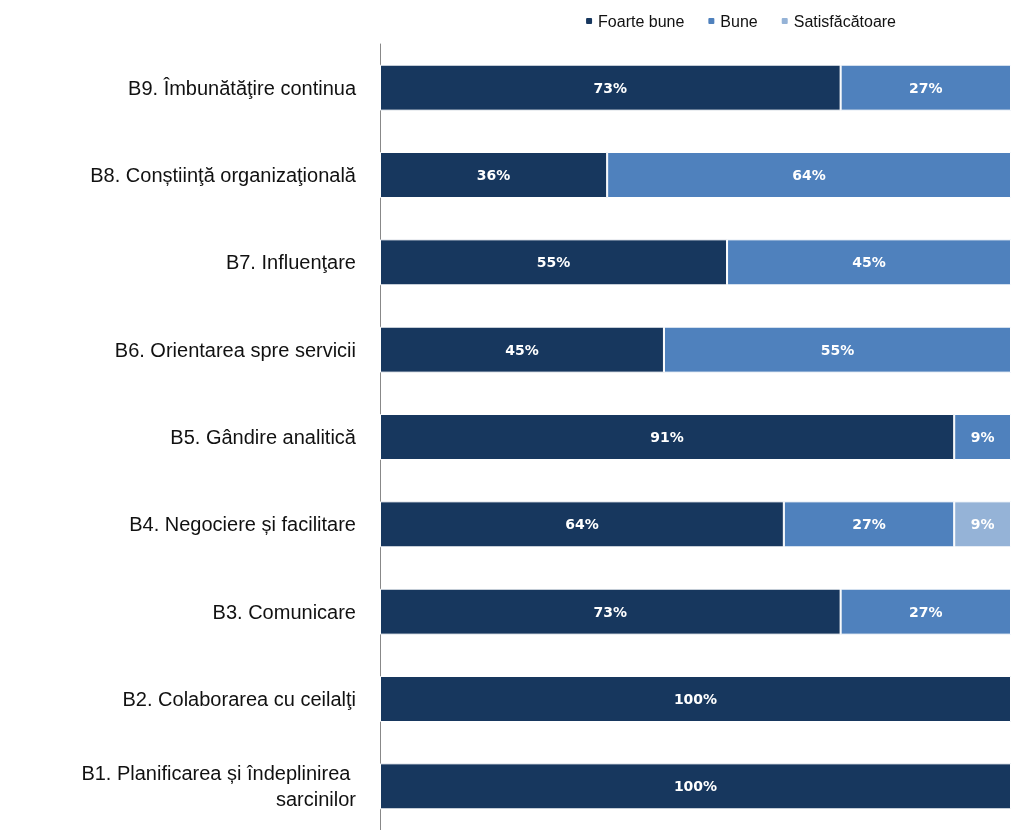 This screenshot has height=838, width=1019. What do you see at coordinates (239, 699) in the screenshot?
I see `y-tick-label: B2. Colaborarea cu ceilalţi` at bounding box center [239, 699].